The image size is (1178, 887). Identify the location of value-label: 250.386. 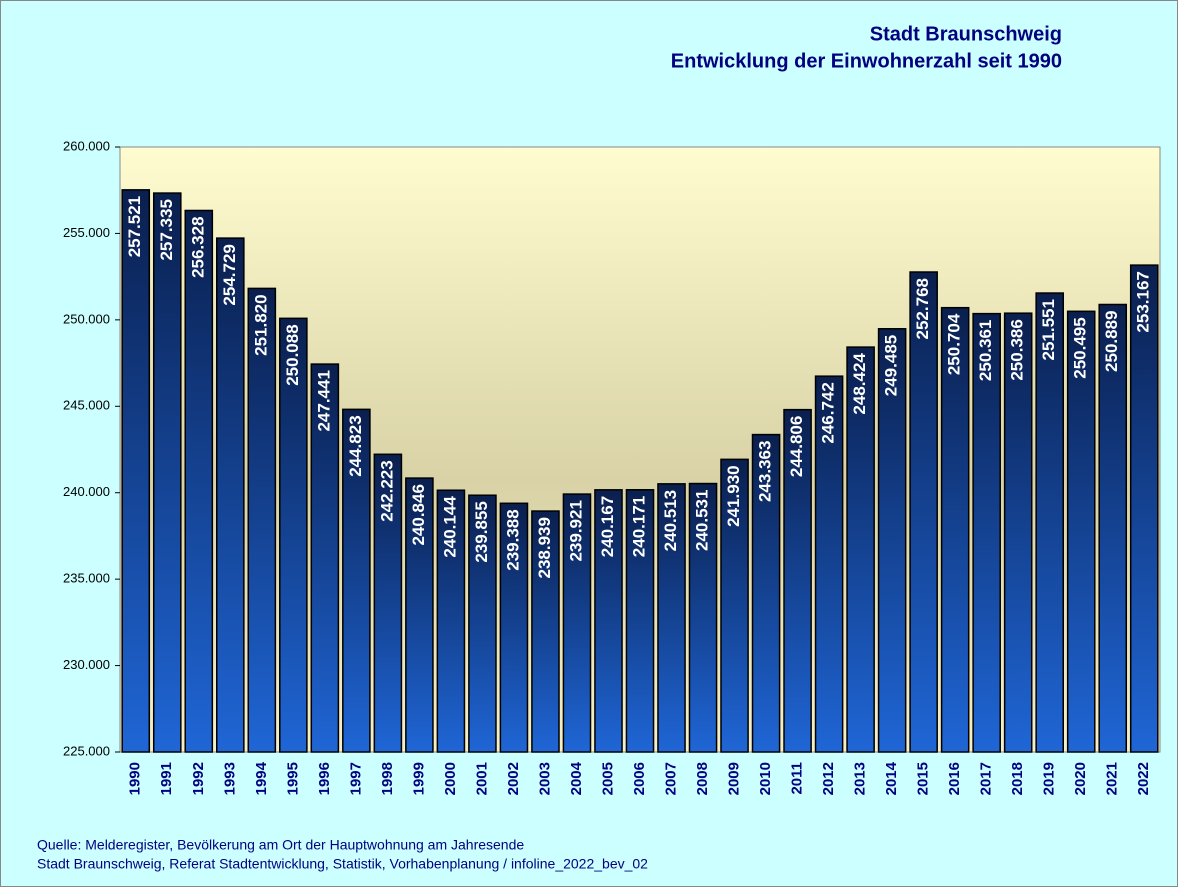
(1017, 349).